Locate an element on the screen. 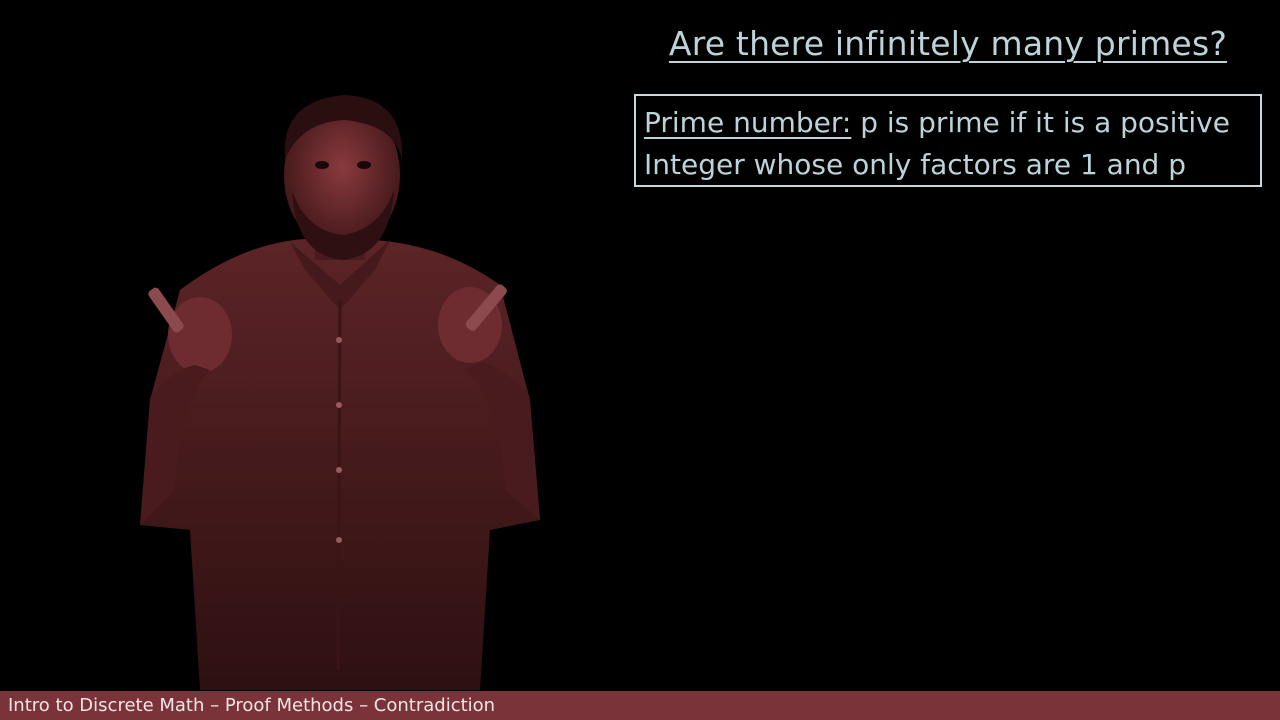 The image size is (1280, 720). slide-title: Are there infinitely many primes? is located at coordinates (948, 43).